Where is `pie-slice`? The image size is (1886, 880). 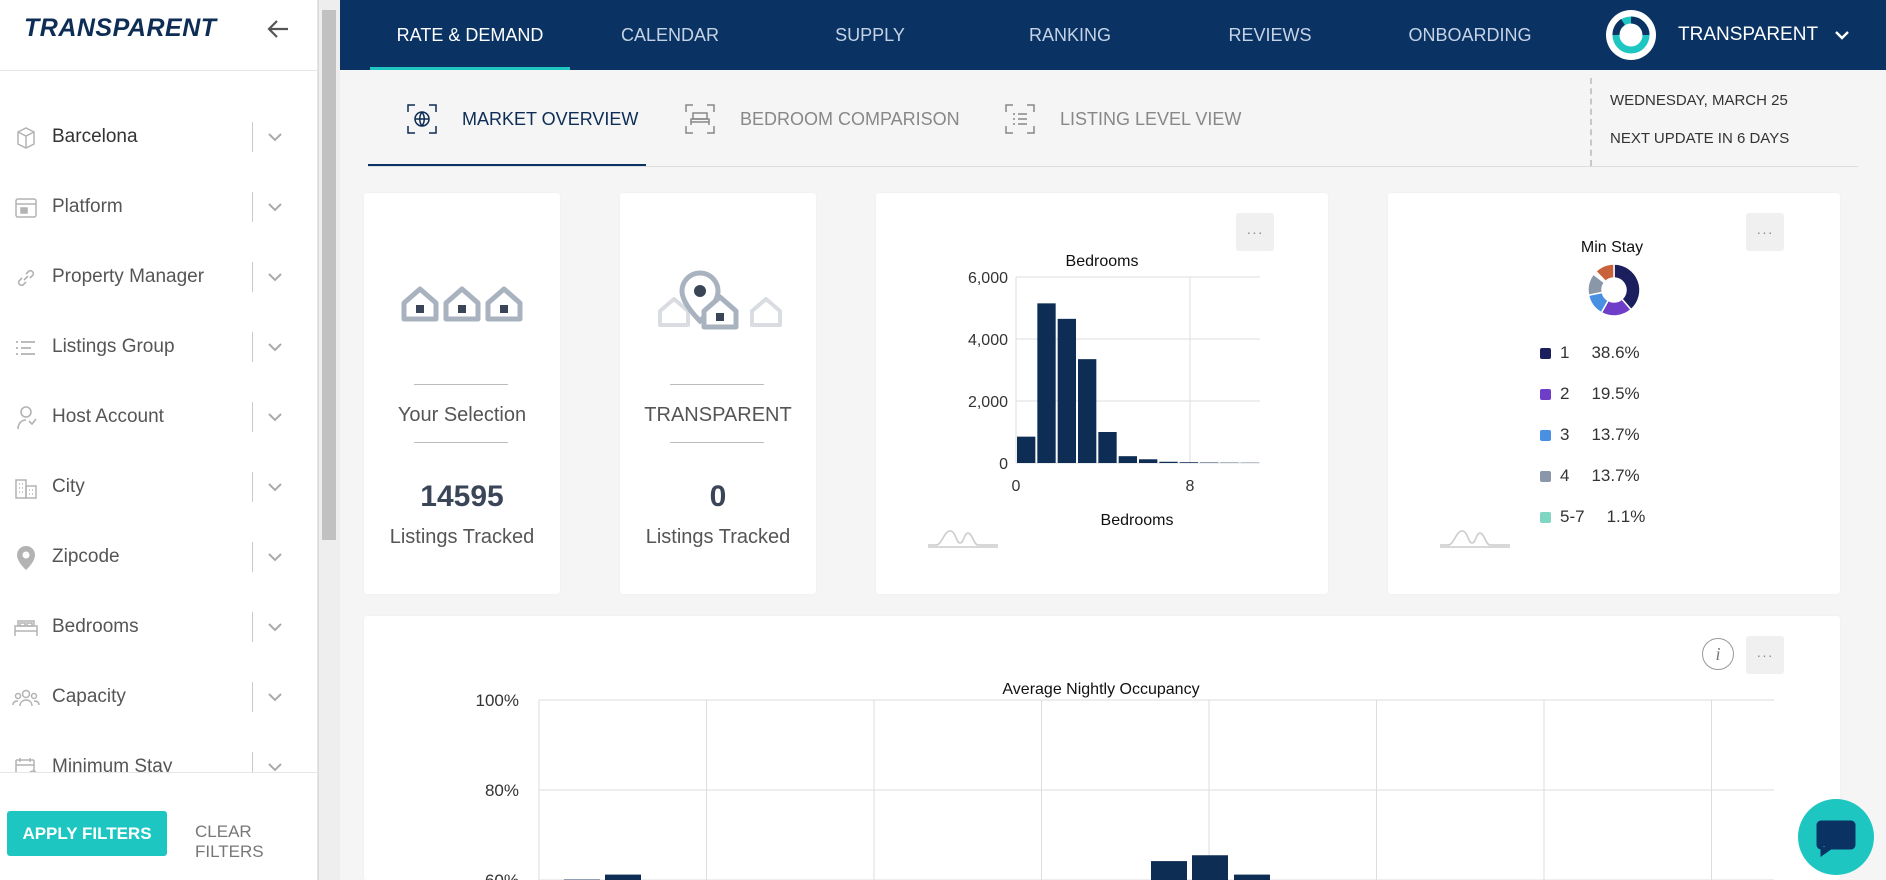 pie-slice is located at coordinates (1604, 273).